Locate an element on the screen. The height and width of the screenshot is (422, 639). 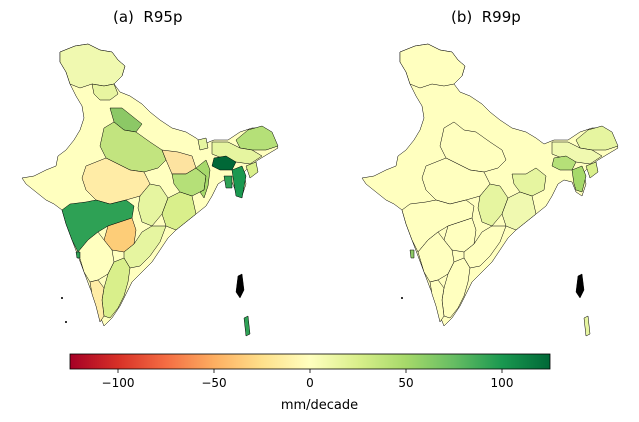
region-a-goa is located at coordinates (78, 255).